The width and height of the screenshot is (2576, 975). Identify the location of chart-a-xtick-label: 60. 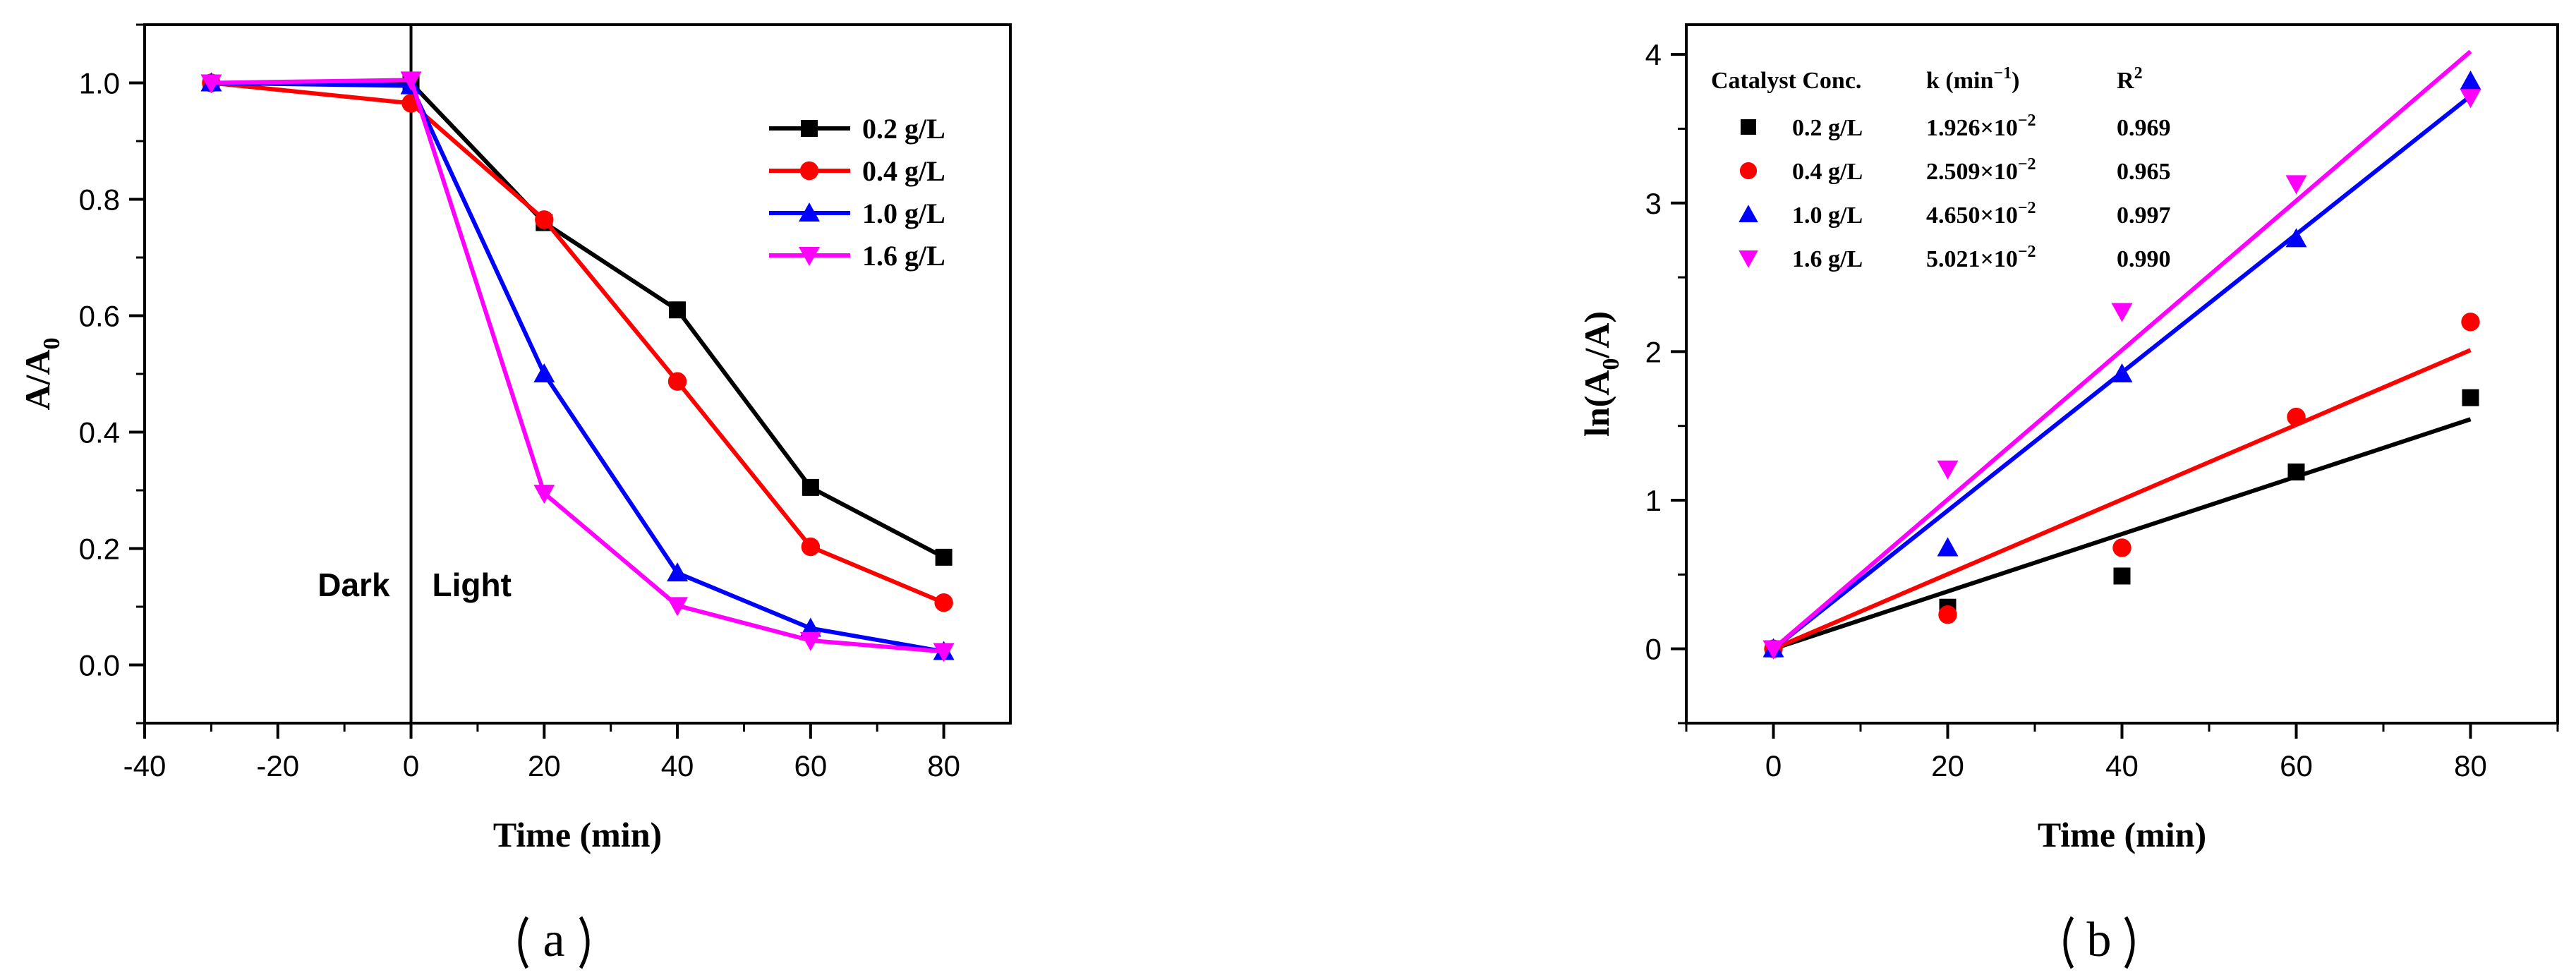
(811, 765).